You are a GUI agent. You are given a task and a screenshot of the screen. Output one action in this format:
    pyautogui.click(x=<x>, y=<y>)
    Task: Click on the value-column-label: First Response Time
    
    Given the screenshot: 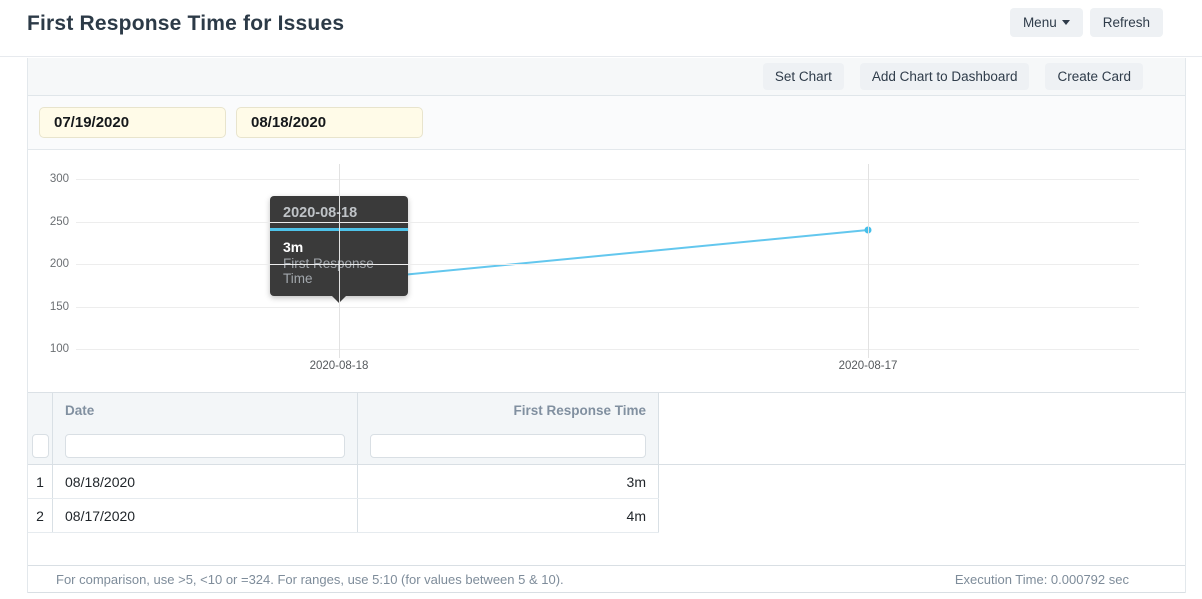 What is the action you would take?
    pyautogui.click(x=579, y=410)
    